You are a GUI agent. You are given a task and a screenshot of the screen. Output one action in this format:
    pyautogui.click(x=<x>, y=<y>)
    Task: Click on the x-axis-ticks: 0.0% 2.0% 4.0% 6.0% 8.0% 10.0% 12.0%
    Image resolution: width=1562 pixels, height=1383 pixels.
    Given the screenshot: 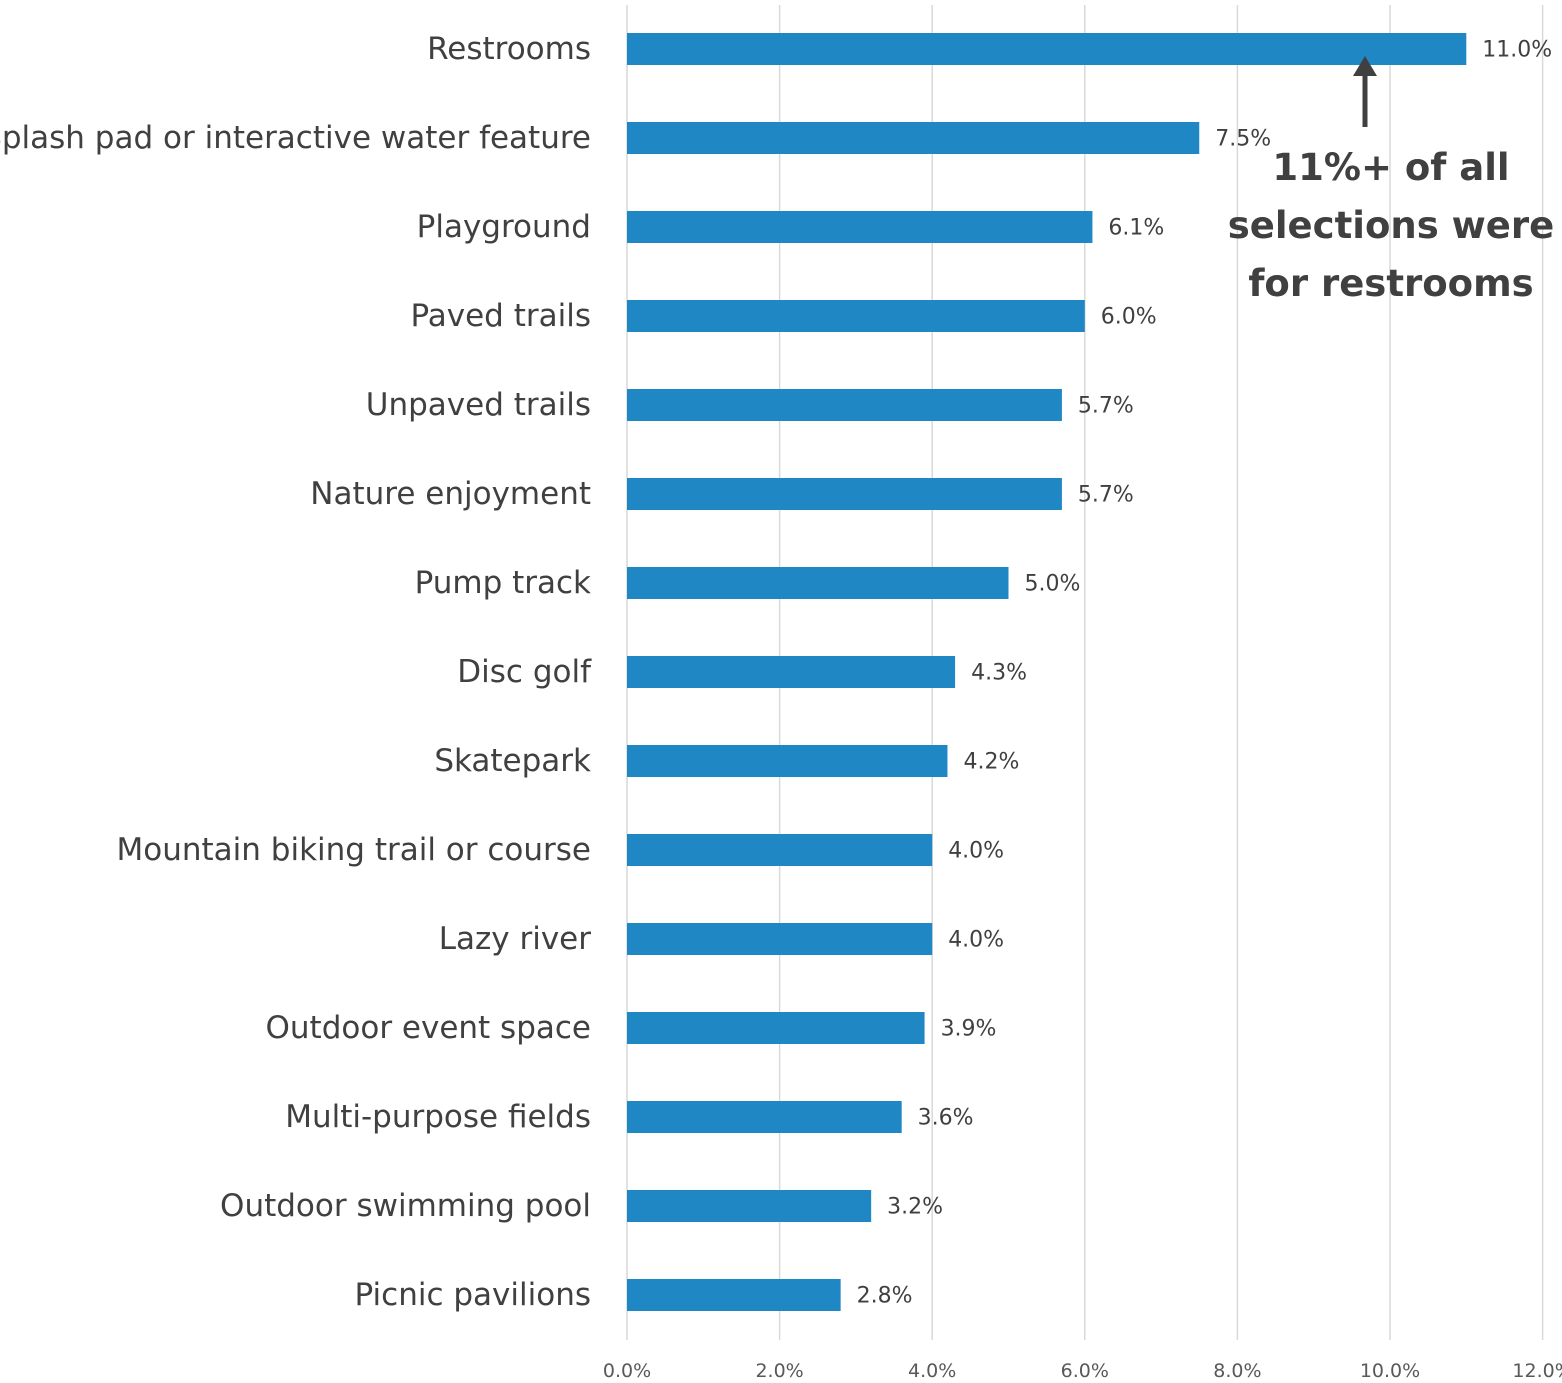 What is the action you would take?
    pyautogui.click(x=1082, y=1371)
    